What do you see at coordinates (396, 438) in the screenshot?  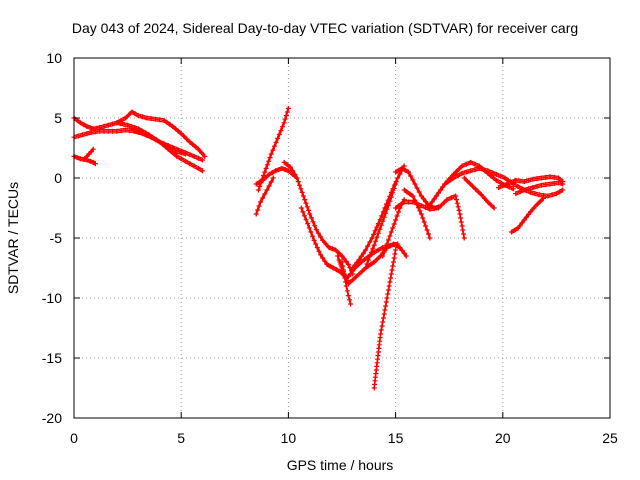 I see `x-tick-label: 15` at bounding box center [396, 438].